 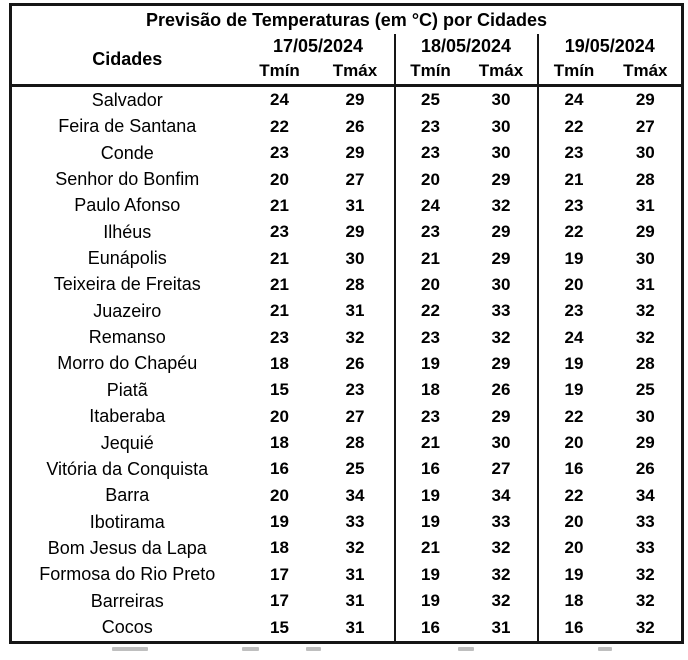 I want to click on temp-cell: 28, so click(x=355, y=443).